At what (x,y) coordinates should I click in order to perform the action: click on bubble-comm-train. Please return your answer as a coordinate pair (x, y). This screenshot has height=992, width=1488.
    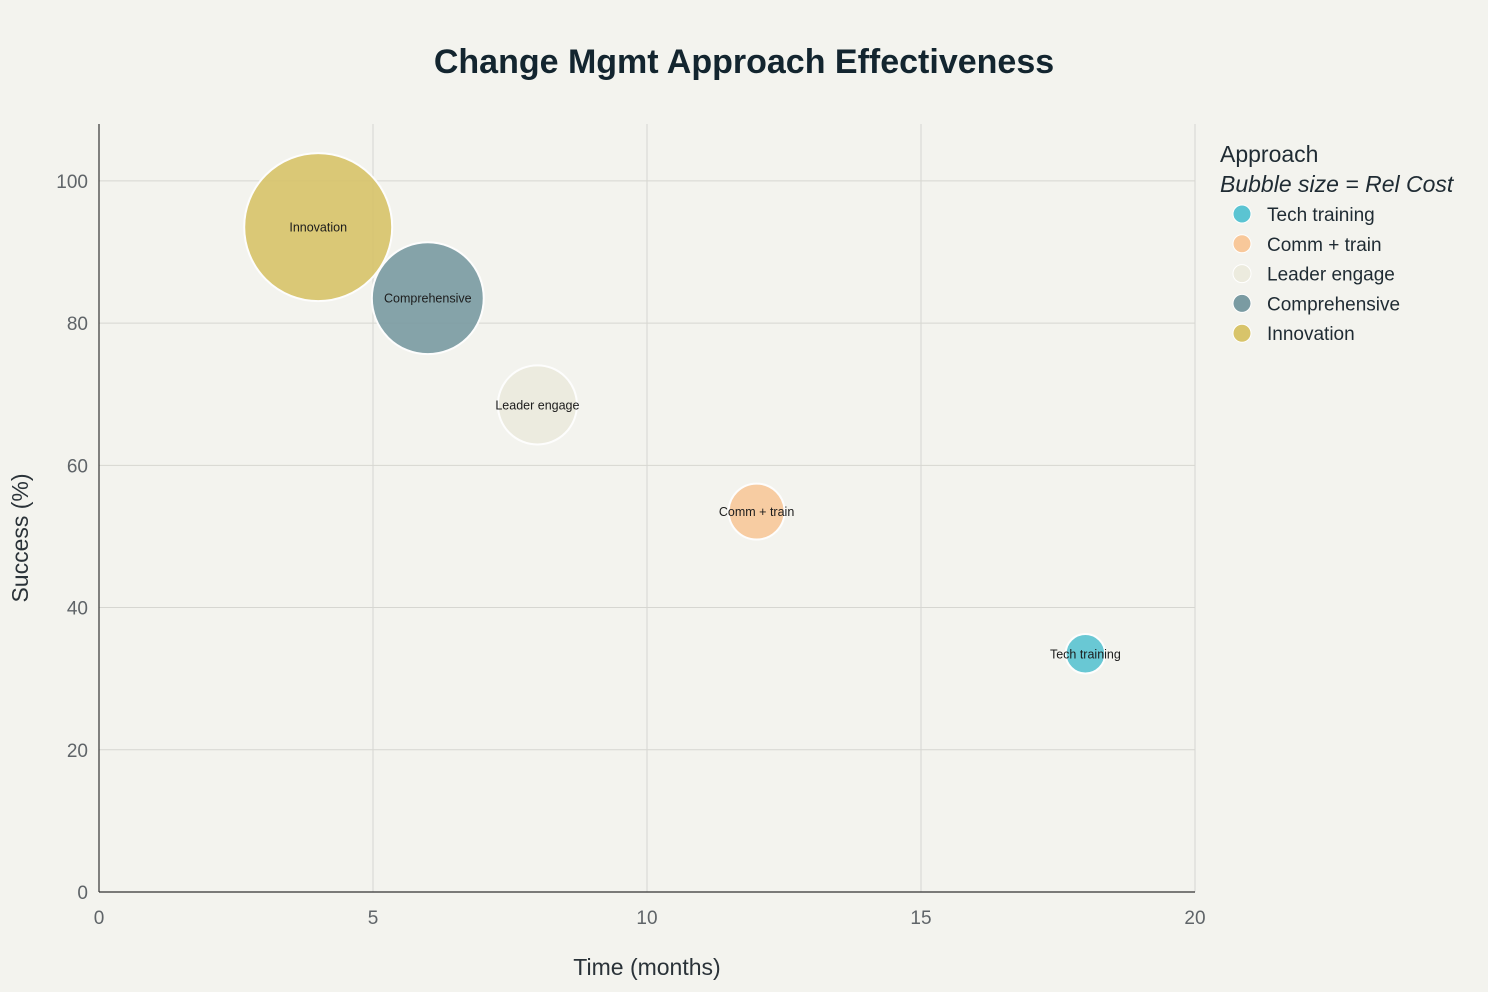
    Looking at the image, I should click on (756, 511).